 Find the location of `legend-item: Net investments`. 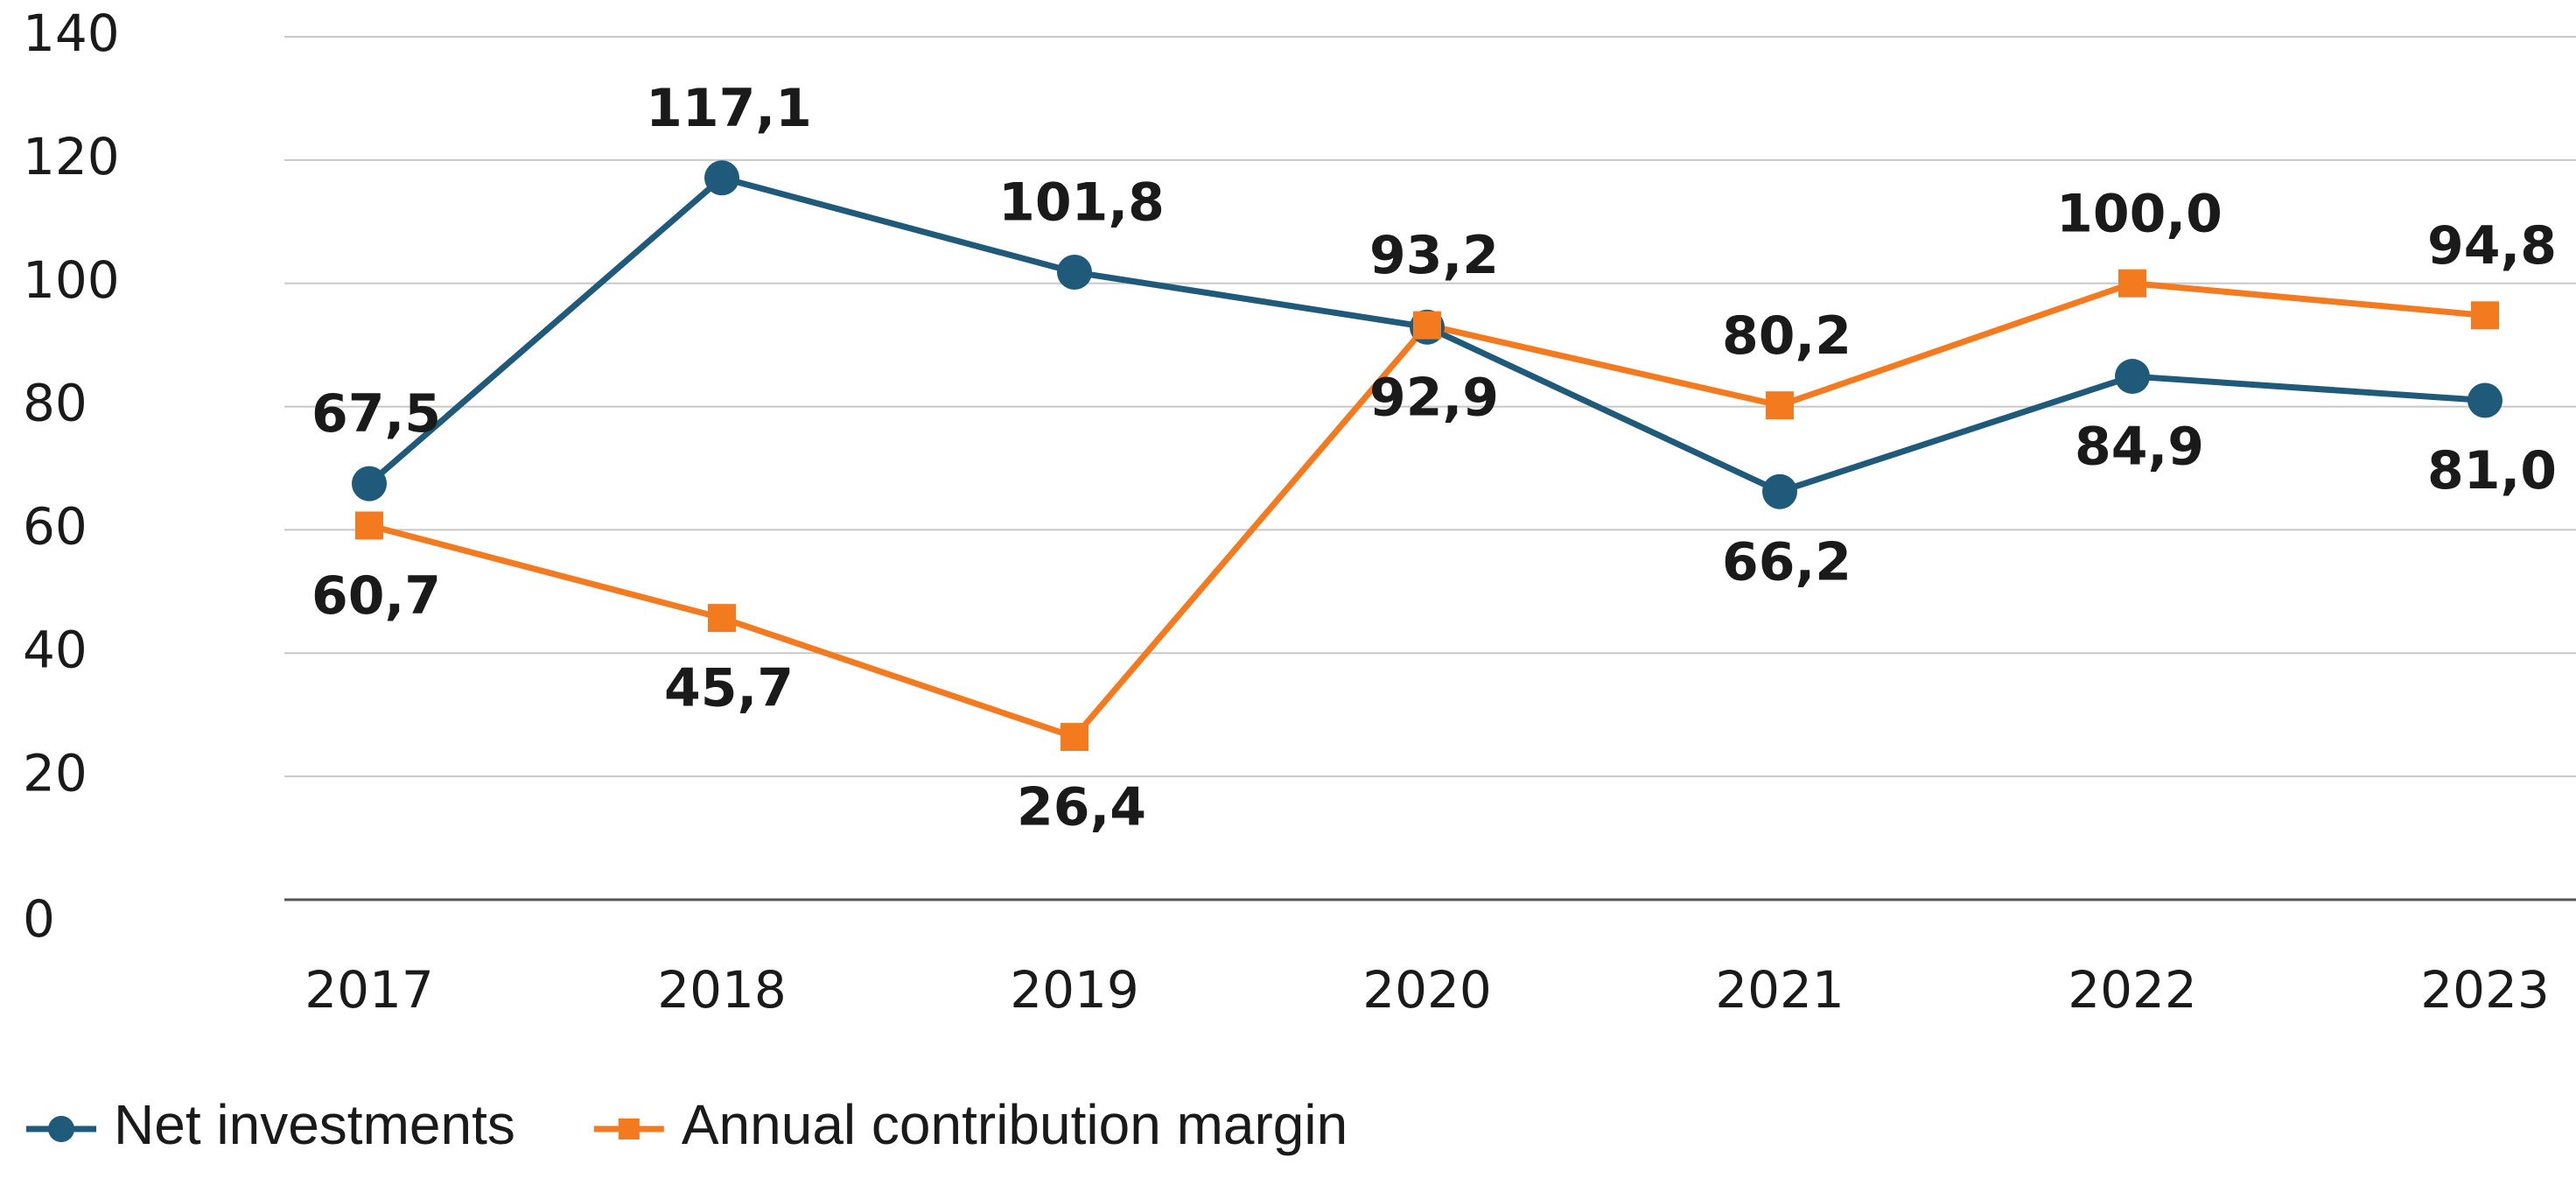

legend-item: Net investments is located at coordinates (270, 1124).